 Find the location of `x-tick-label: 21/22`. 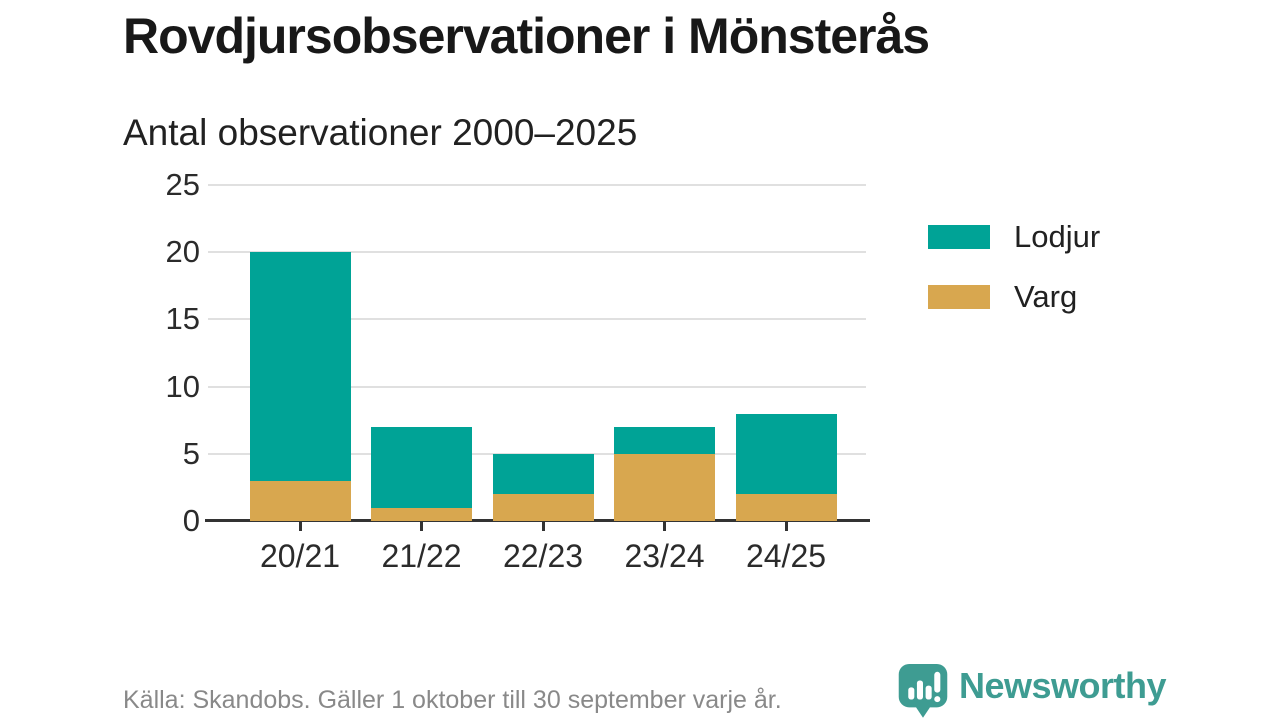

x-tick-label: 21/22 is located at coordinates (421, 556).